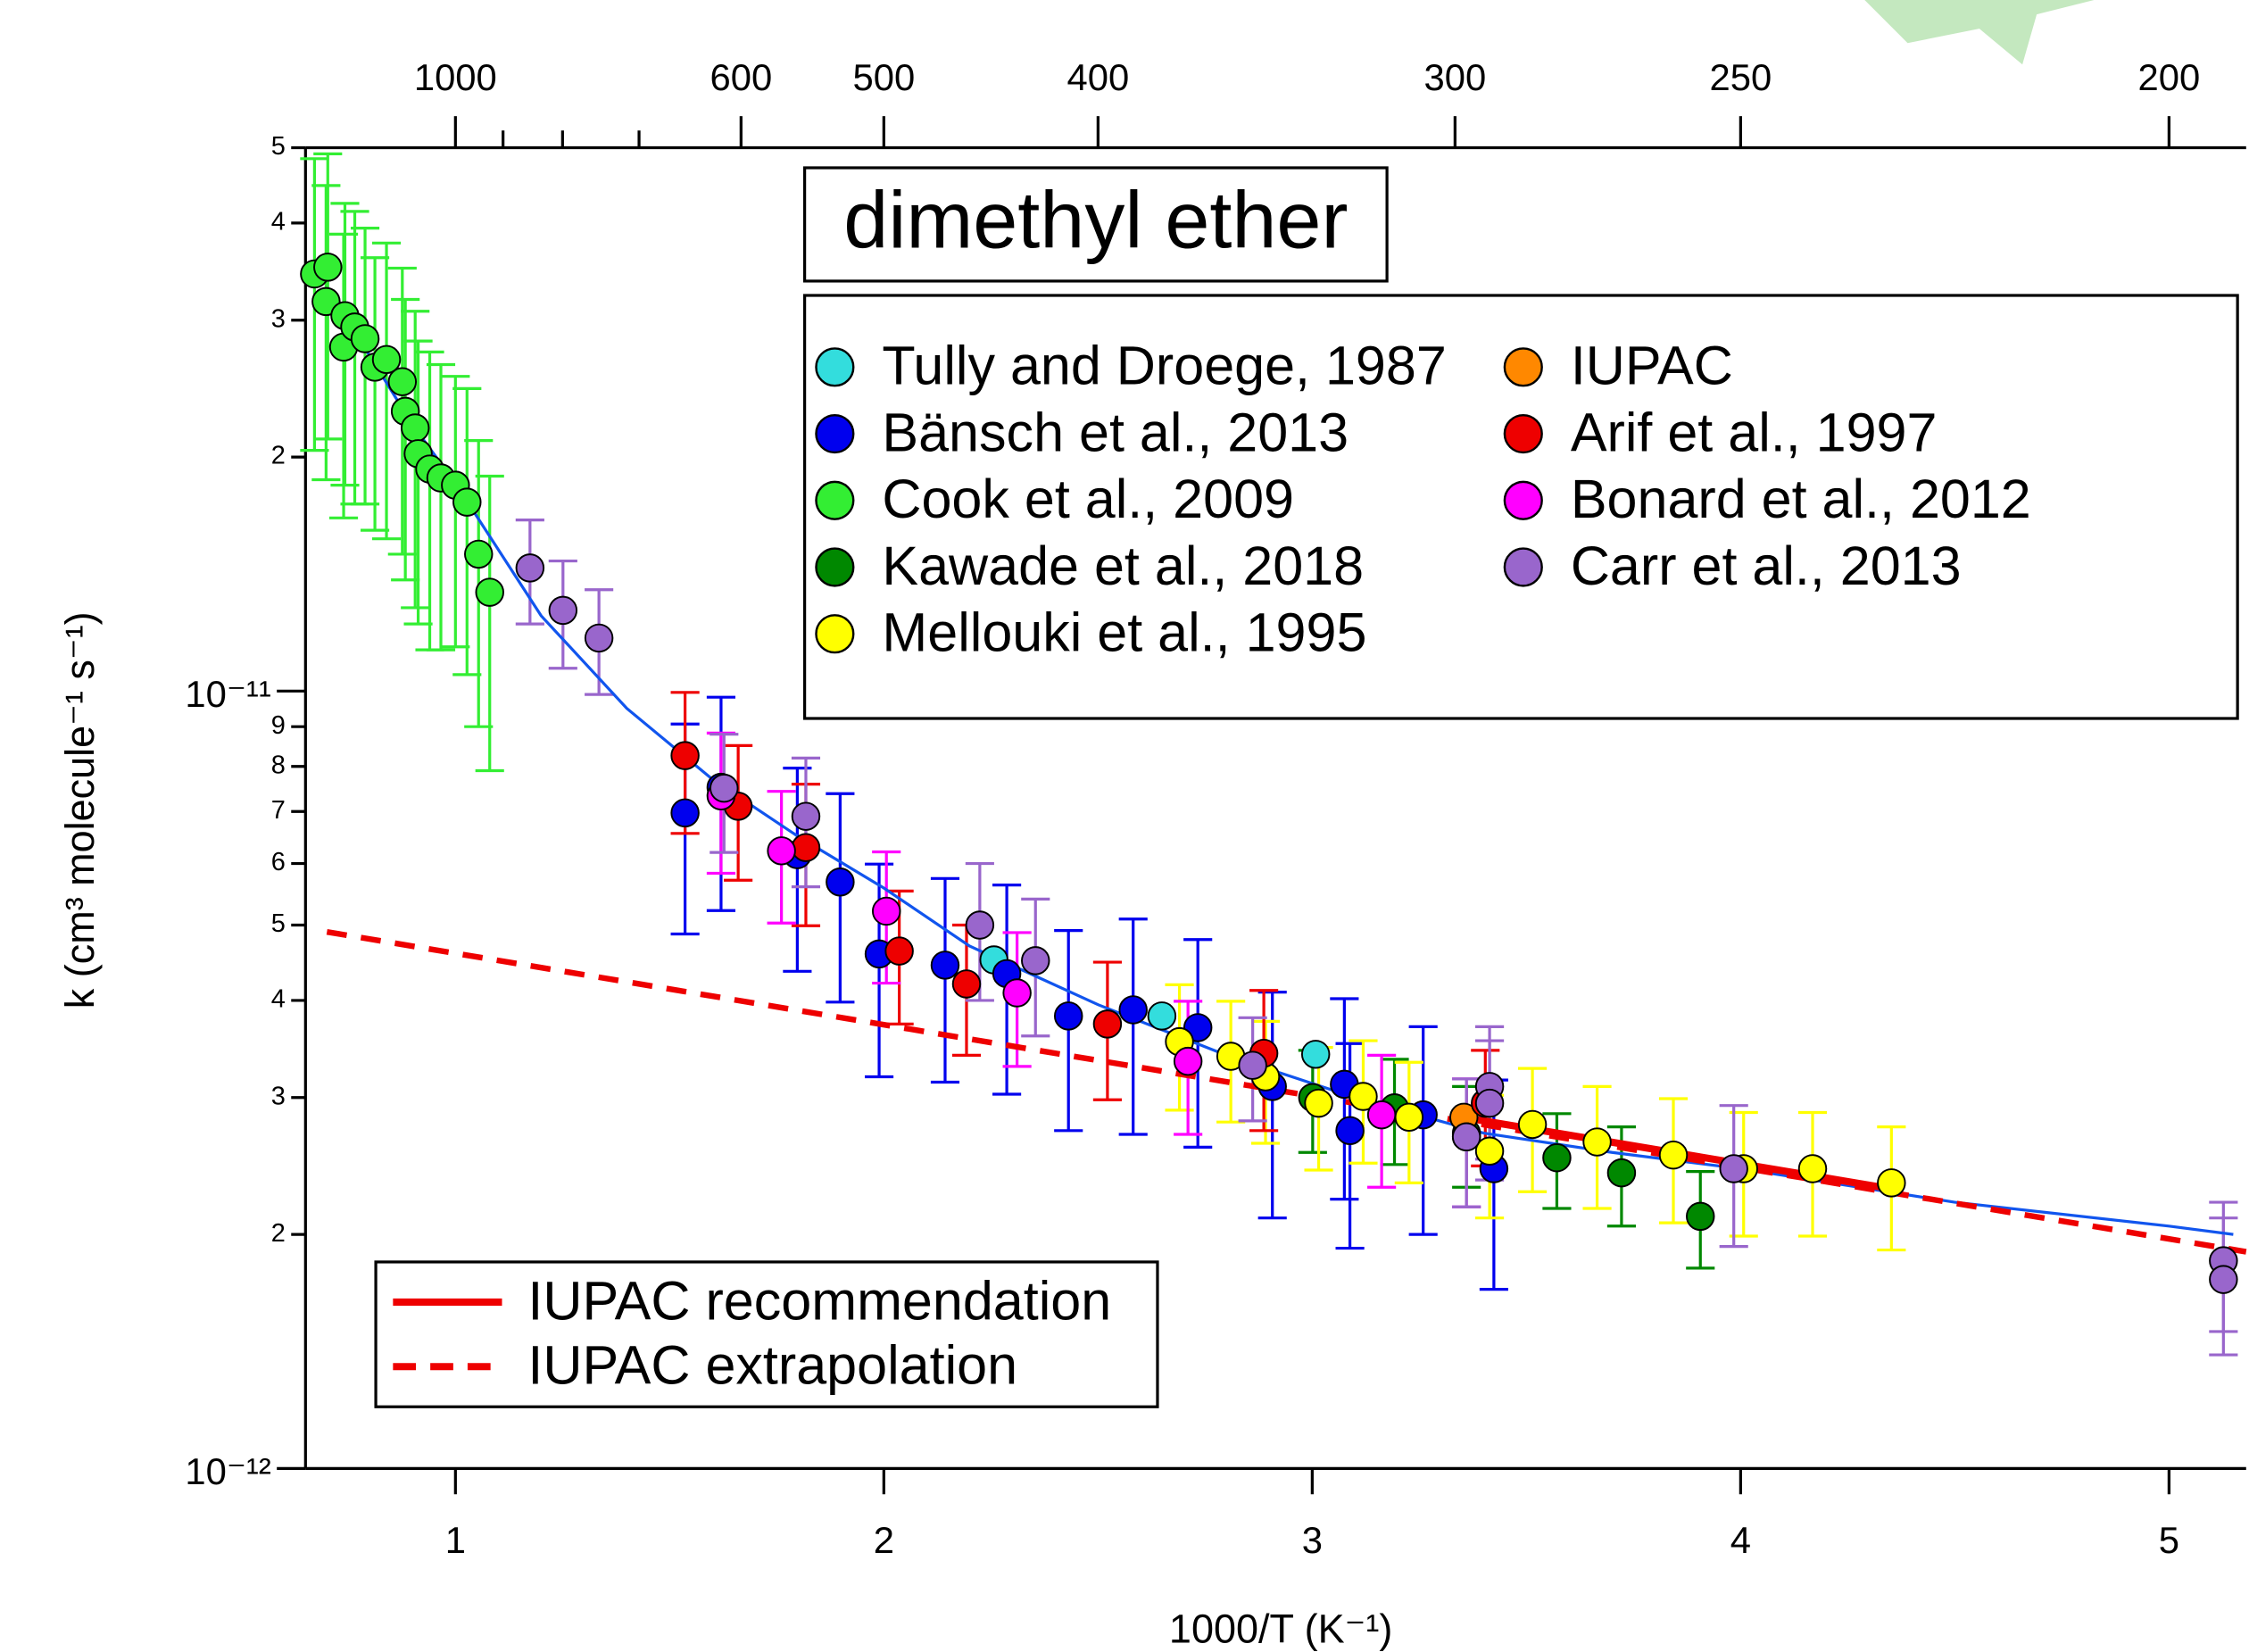 This screenshot has height=1652, width=2249. What do you see at coordinates (1123, 565) in the screenshot?
I see `legend-label: Kawade et al., 2018` at bounding box center [1123, 565].